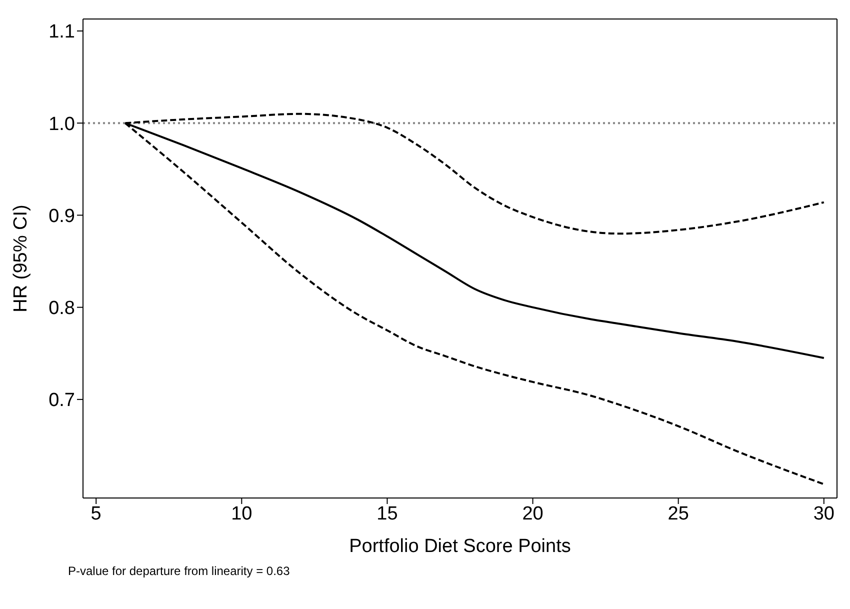 The image size is (850, 609). What do you see at coordinates (61, 216) in the screenshot?
I see `y-tick-label: 0.9` at bounding box center [61, 216].